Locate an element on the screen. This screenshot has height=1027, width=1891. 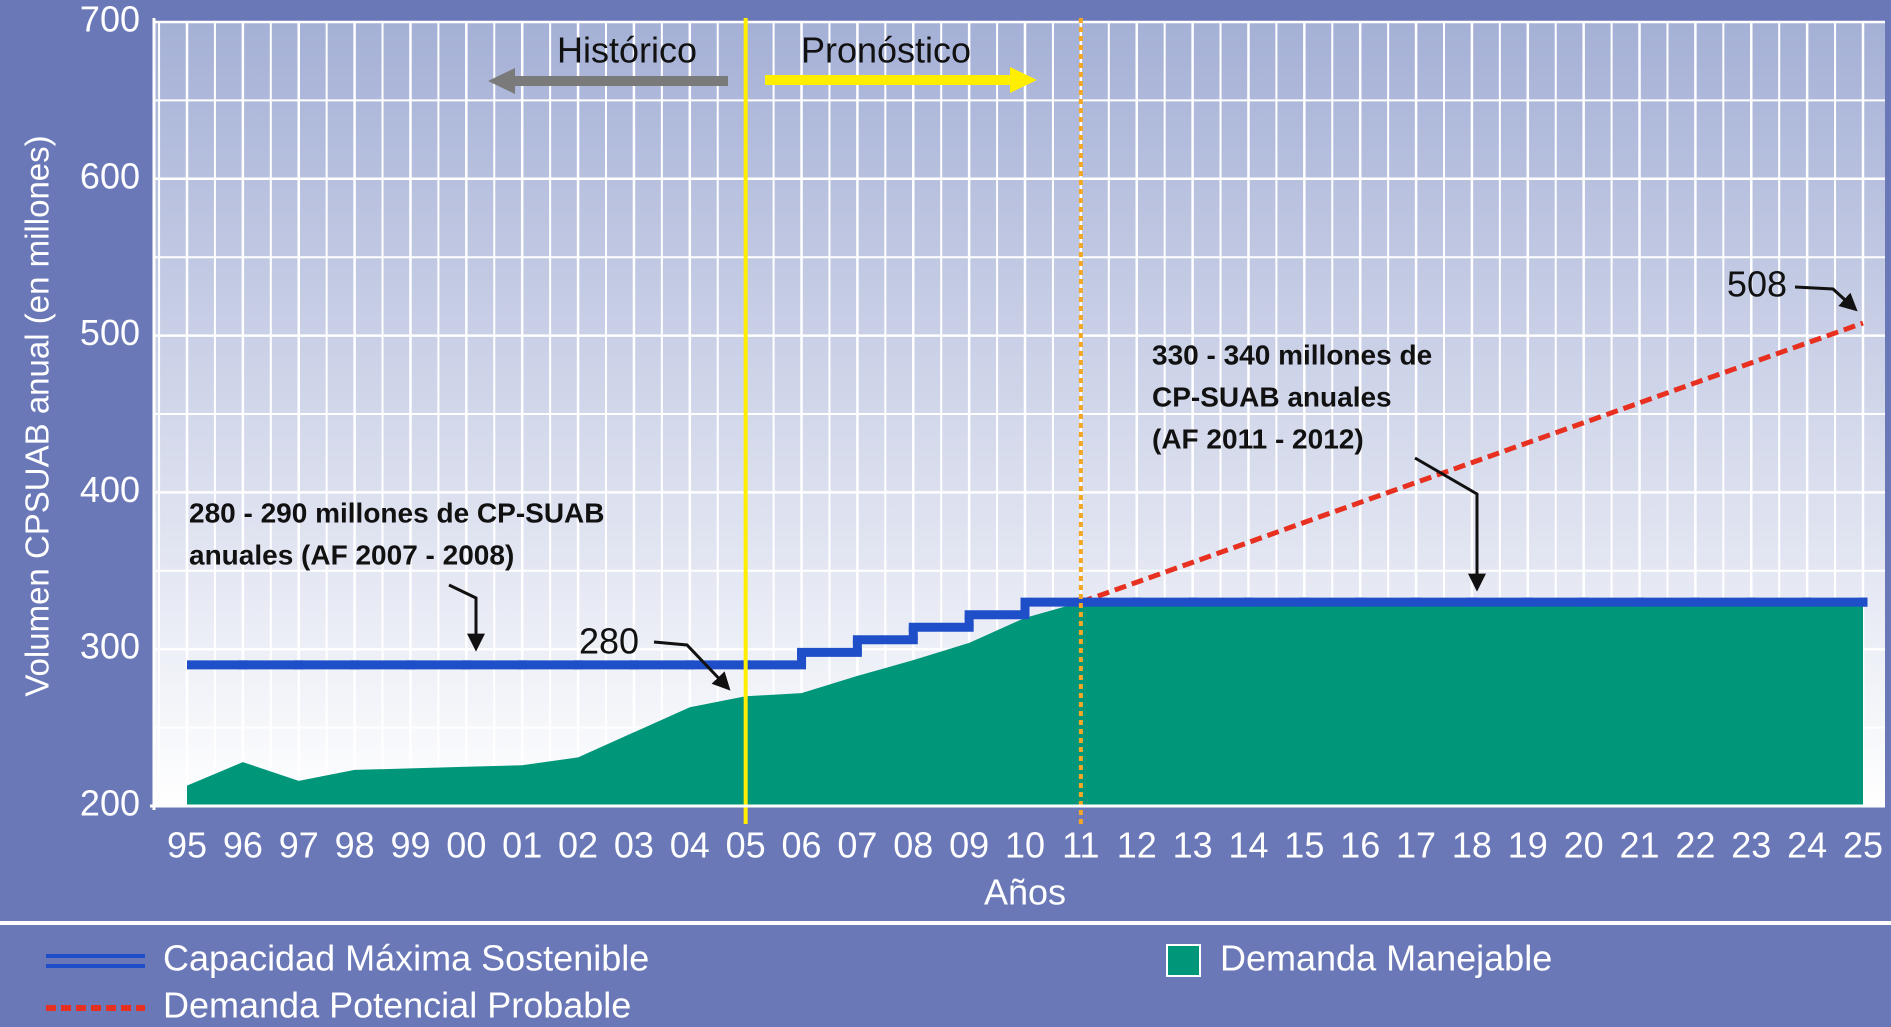
annotation: 280 - 290 millones de CP-SUAB is located at coordinates (396, 512).